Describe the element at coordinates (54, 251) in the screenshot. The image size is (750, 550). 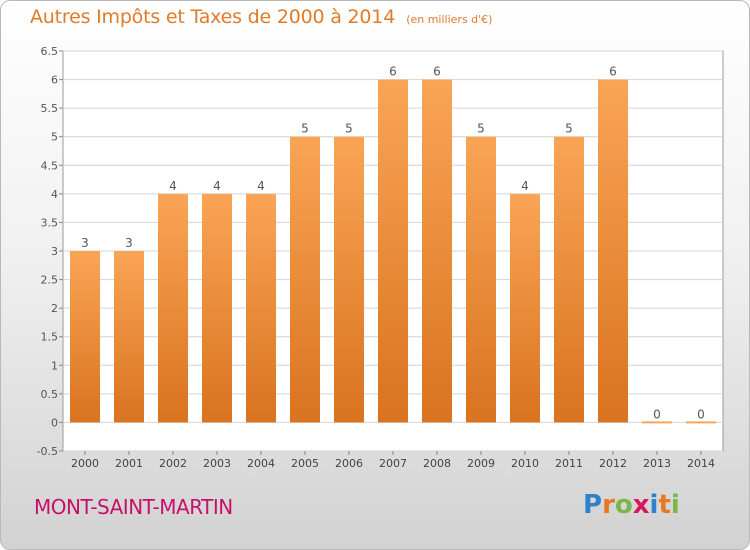
I see `y-tick-label: 3` at that location.